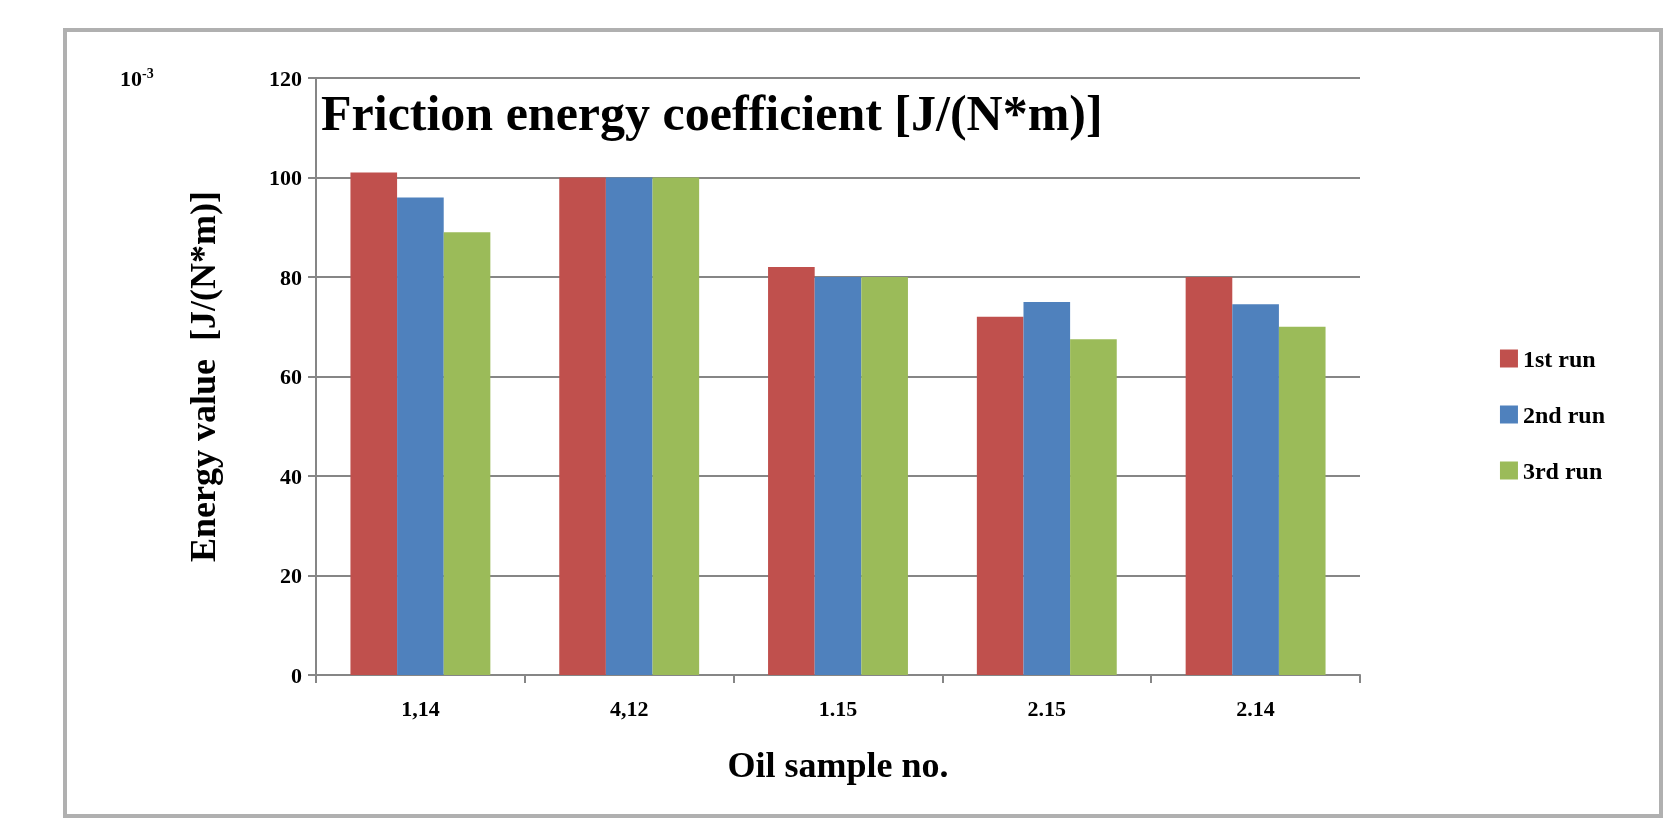 The image size is (1678, 829). Describe the element at coordinates (1255, 708) in the screenshot. I see `x-tick-label: 2.14` at that location.